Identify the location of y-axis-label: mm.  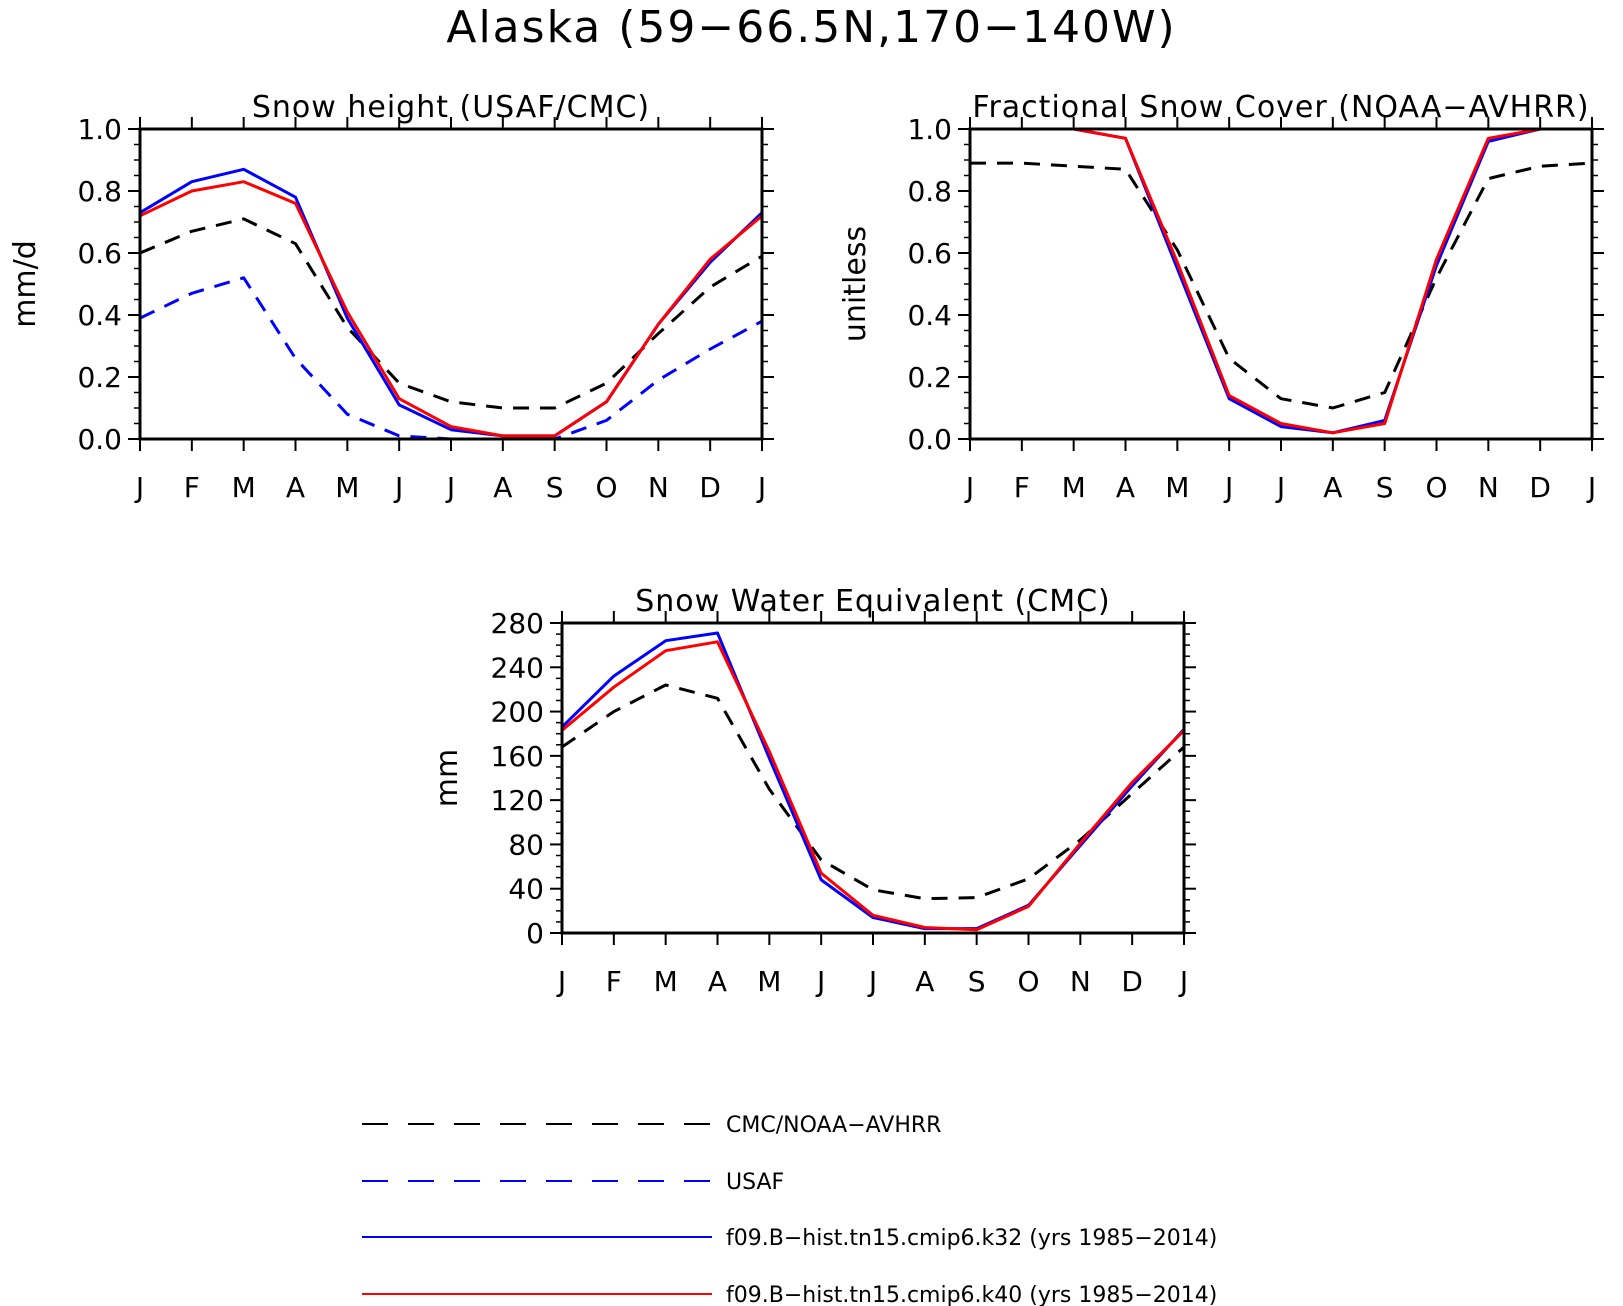
(447, 778).